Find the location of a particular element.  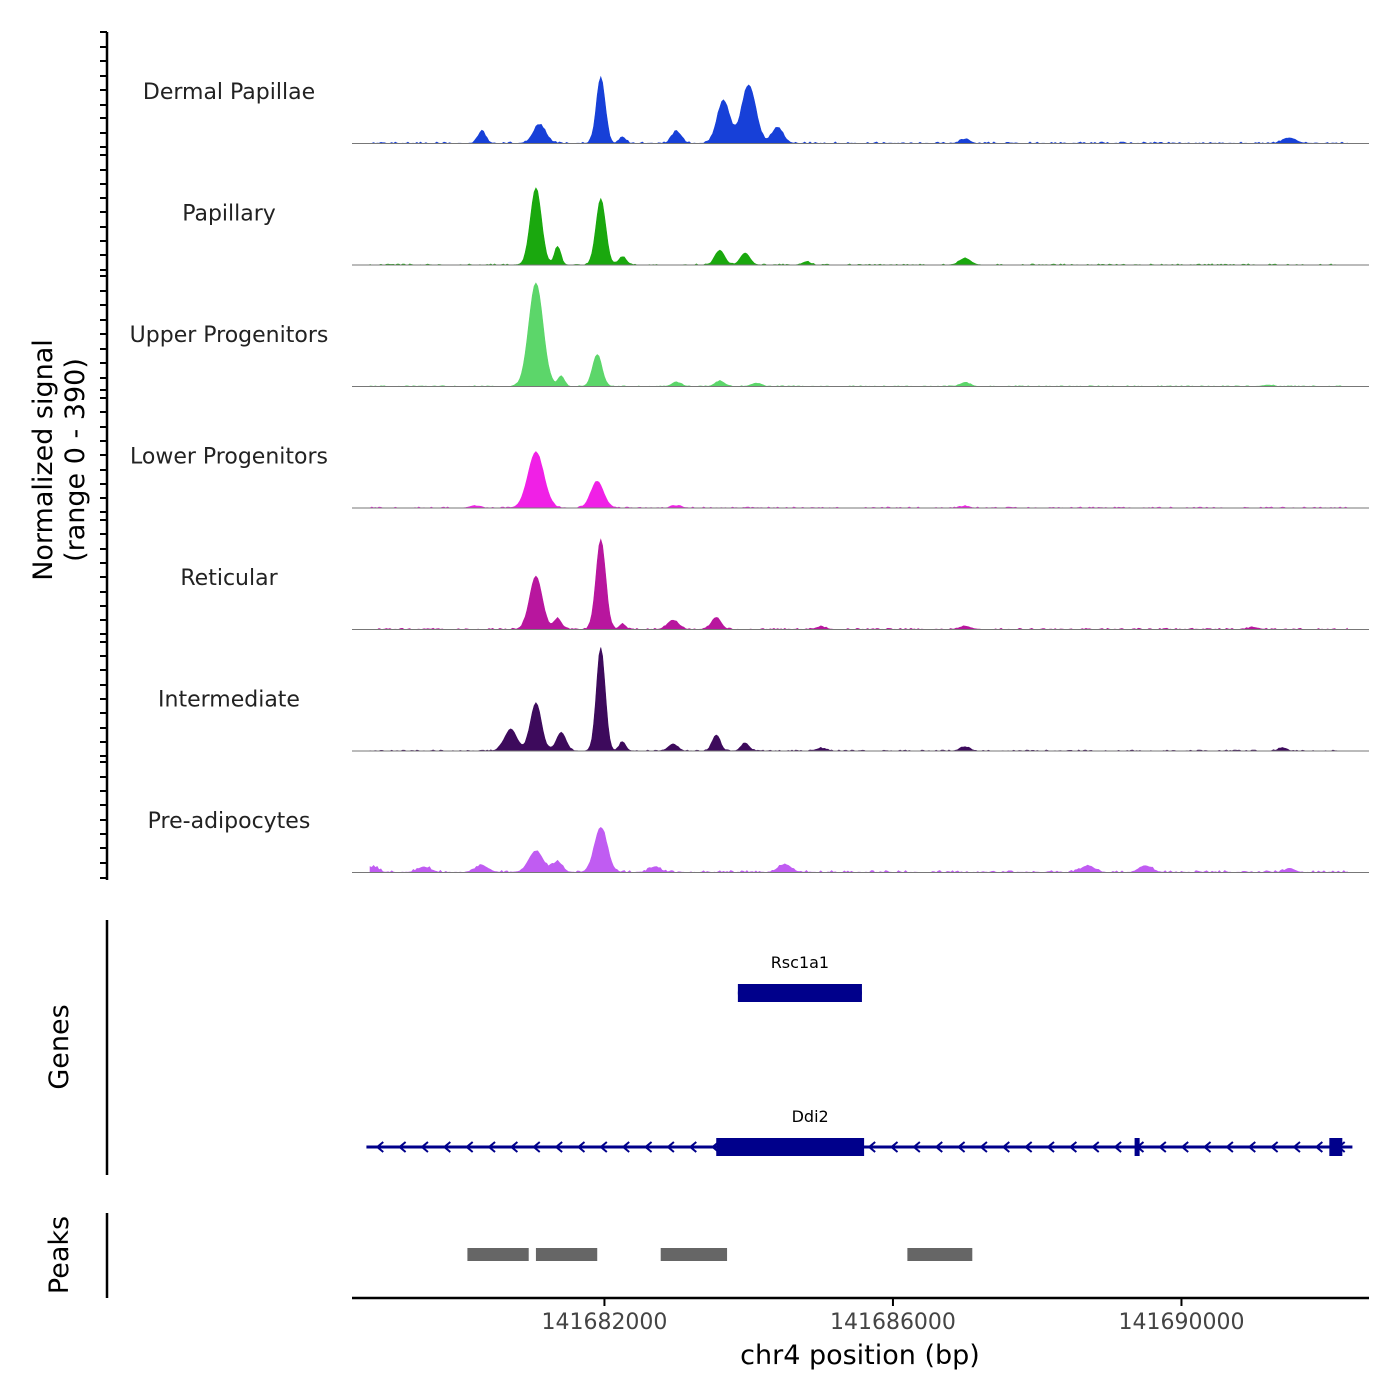

track-label: Lower Progenitors is located at coordinates (229, 457).